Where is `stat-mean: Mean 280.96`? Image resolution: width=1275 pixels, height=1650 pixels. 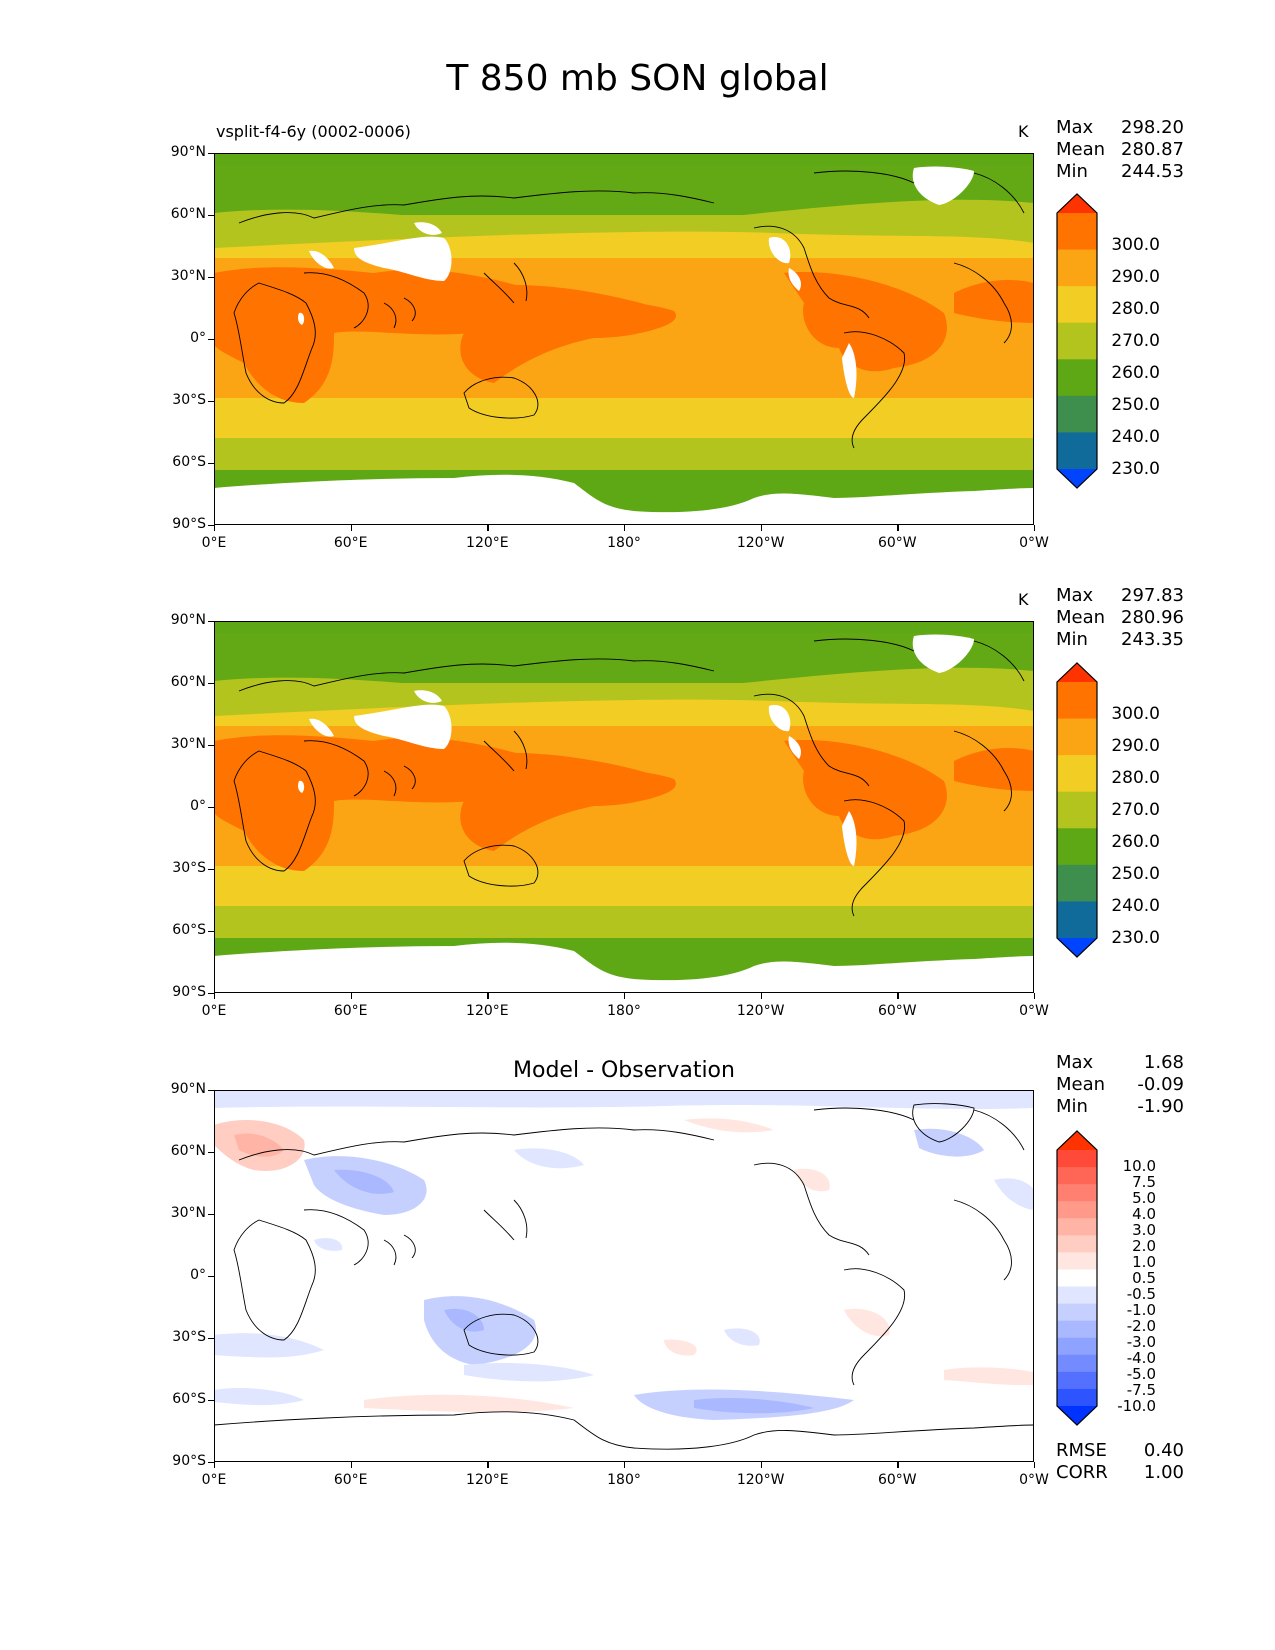
stat-mean: Mean 280.96 is located at coordinates (1120, 618).